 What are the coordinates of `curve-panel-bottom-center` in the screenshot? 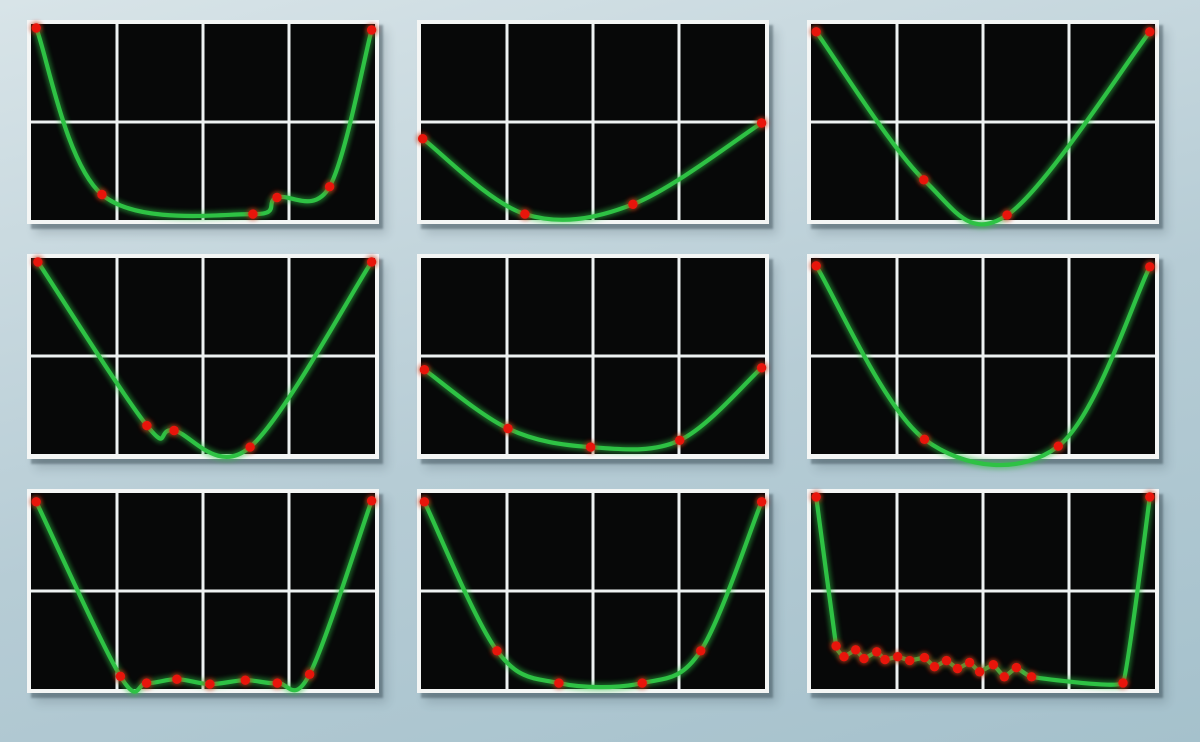 It's located at (593, 591).